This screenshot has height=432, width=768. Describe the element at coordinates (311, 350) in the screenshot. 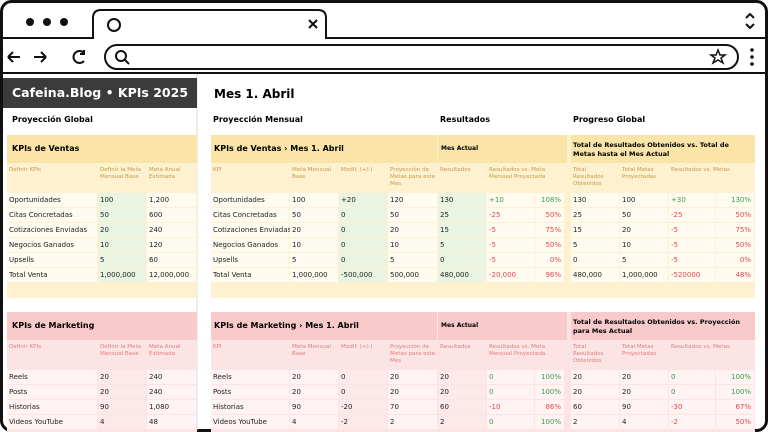

I see `column-header: Meta Mensual Base` at that location.